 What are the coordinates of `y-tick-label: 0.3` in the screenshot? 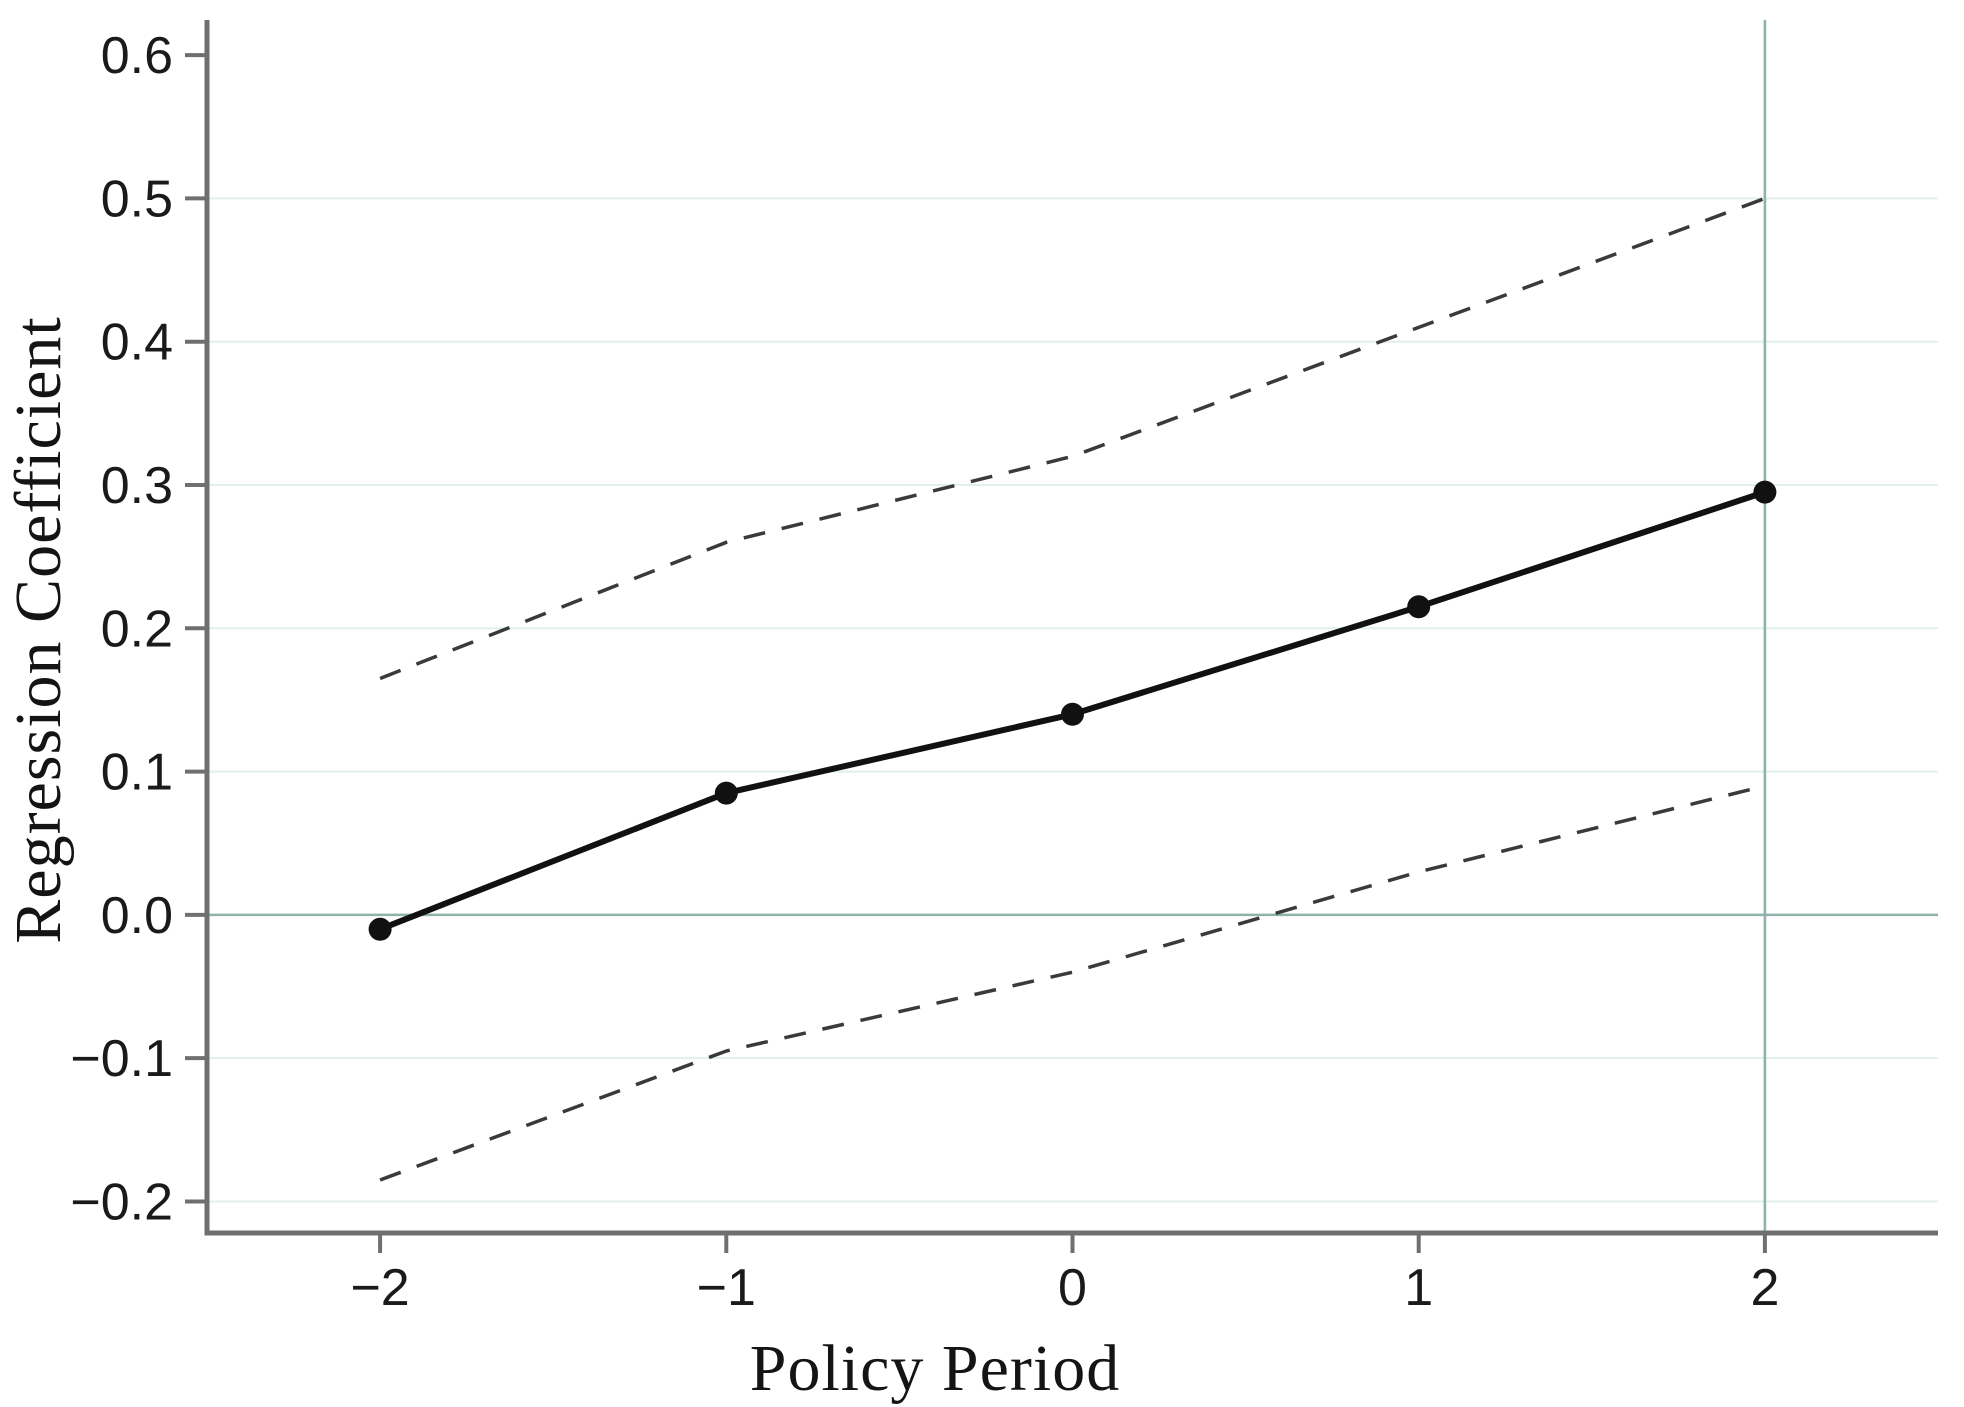 It's located at (137, 486).